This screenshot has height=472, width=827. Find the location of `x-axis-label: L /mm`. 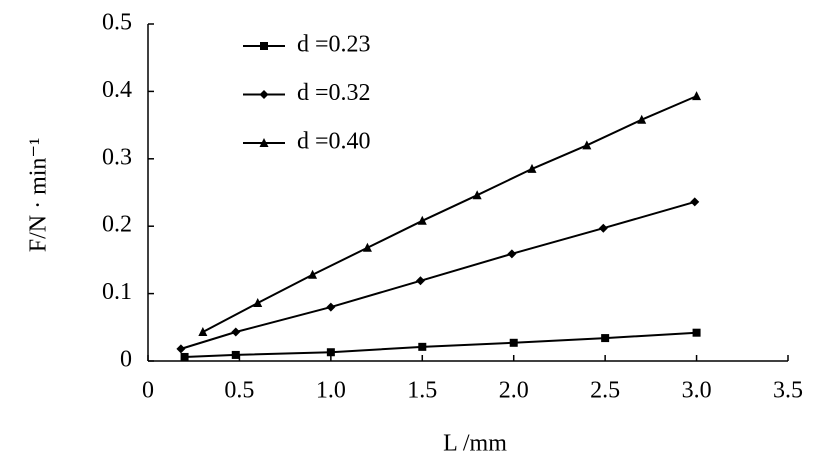

x-axis-label: L /mm is located at coordinates (475, 444).